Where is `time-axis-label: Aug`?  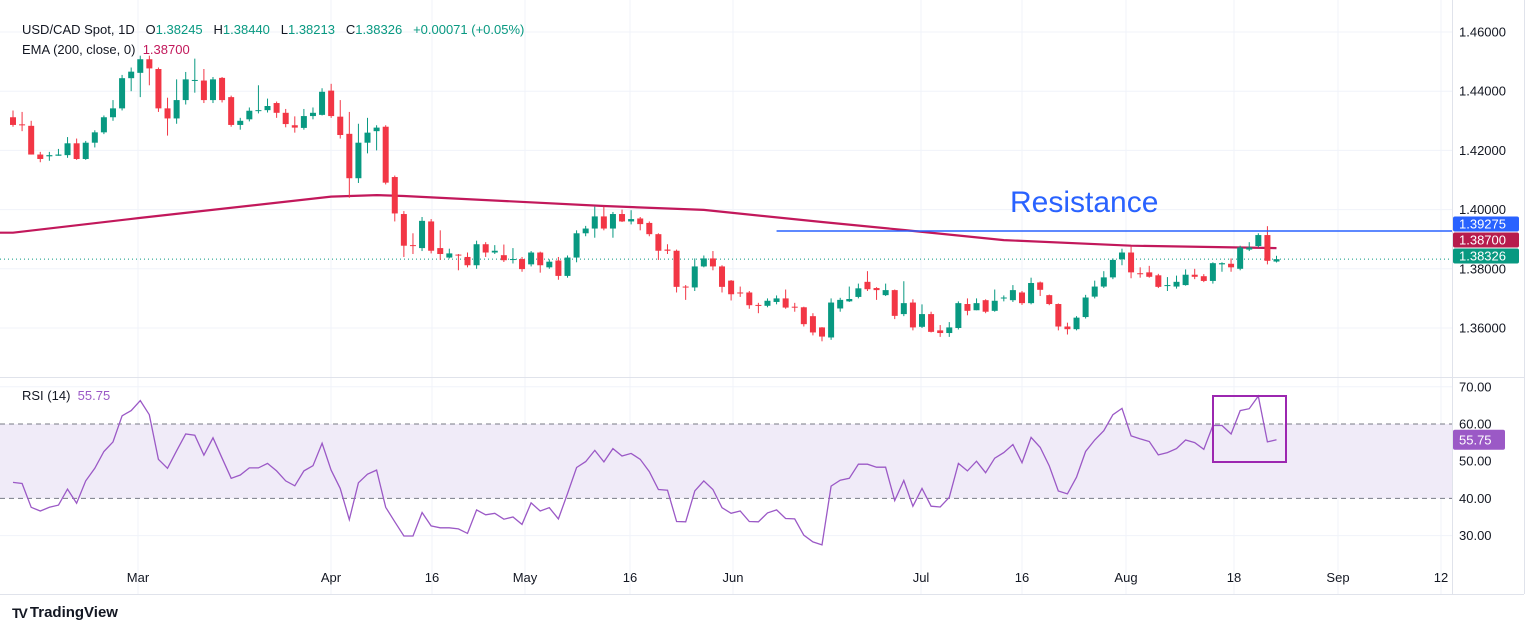
time-axis-label: Aug is located at coordinates (1125, 577).